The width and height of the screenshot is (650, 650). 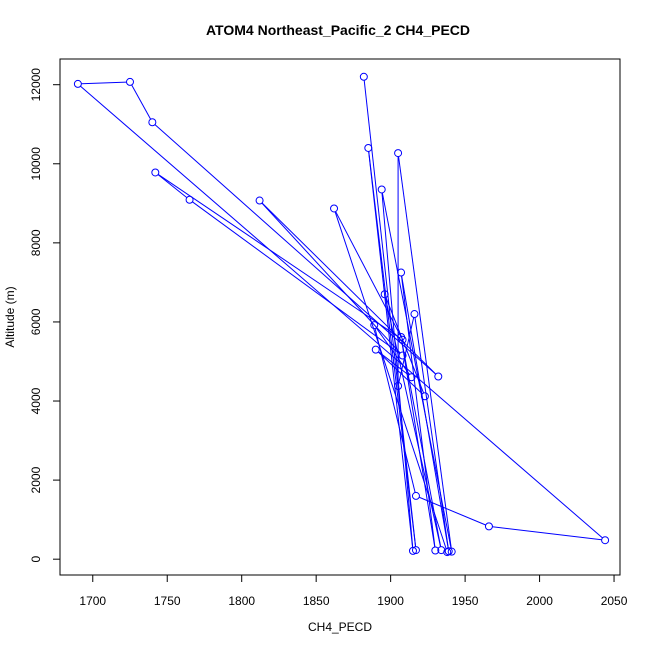 What do you see at coordinates (44, 315) in the screenshot?
I see `y-axis: 0 2000 4000 6000 8000 10000 12000` at bounding box center [44, 315].